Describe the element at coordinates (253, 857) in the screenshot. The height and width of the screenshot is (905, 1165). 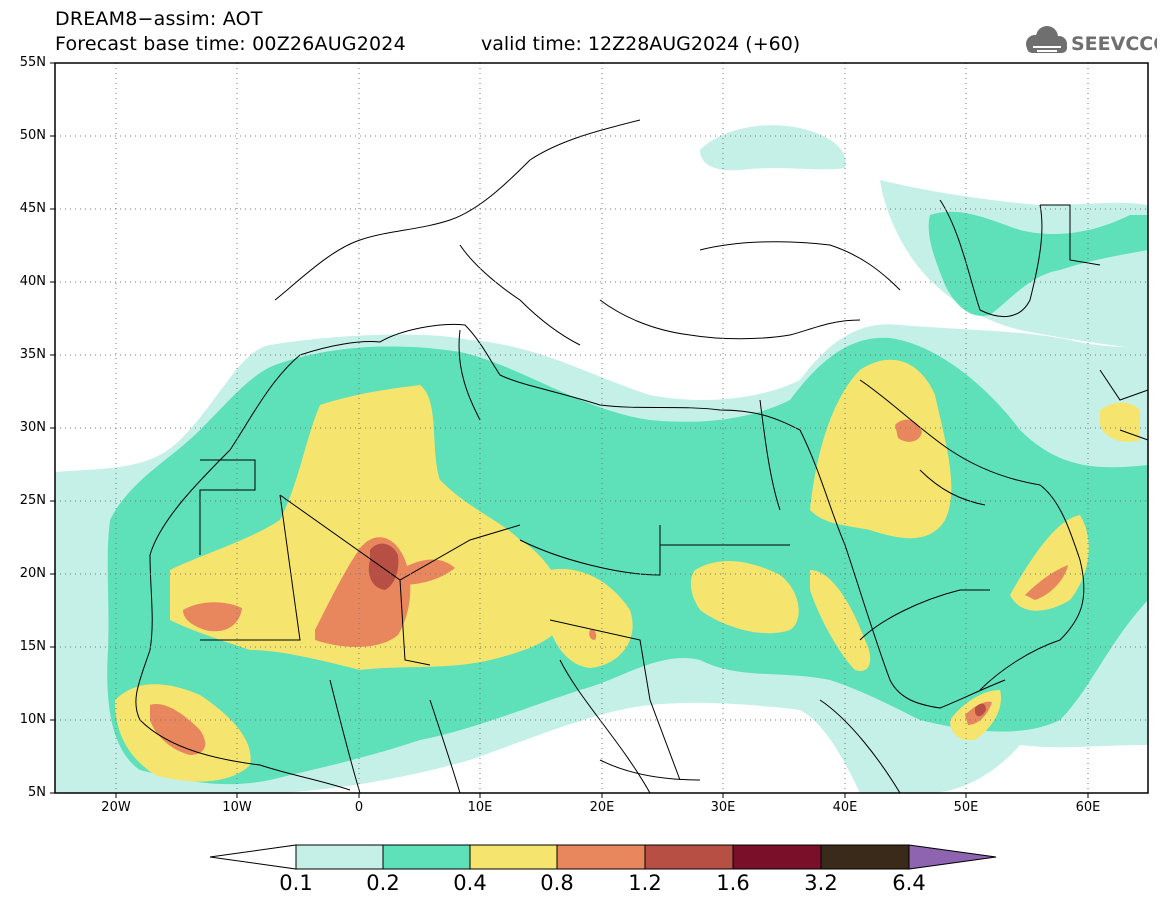
I see `colorbar-under-arrow` at that location.